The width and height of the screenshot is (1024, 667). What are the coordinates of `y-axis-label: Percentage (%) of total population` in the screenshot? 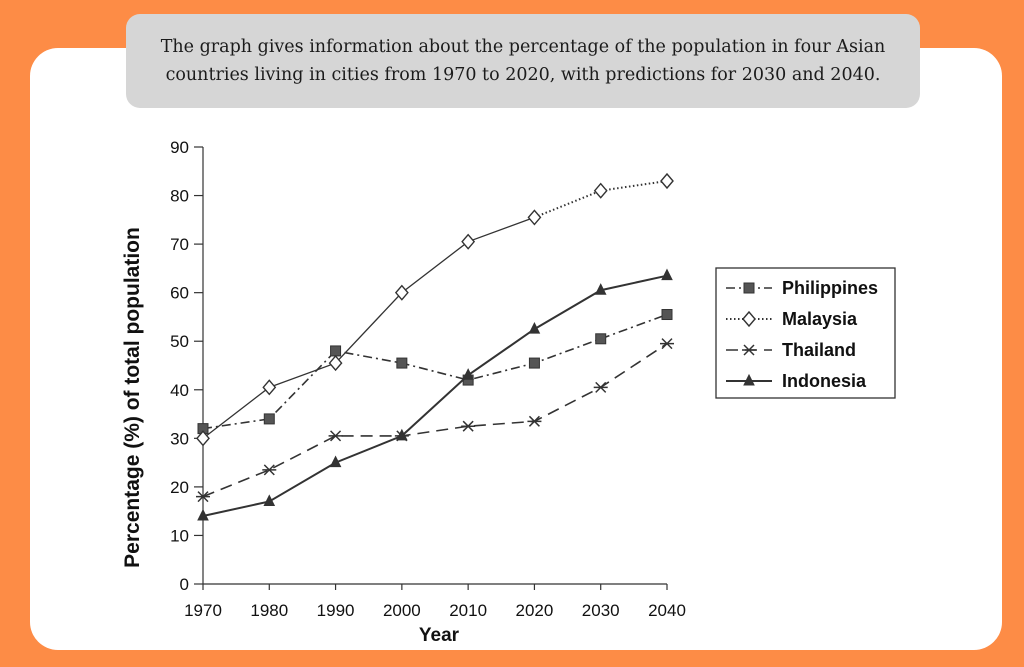 It's located at (132, 397).